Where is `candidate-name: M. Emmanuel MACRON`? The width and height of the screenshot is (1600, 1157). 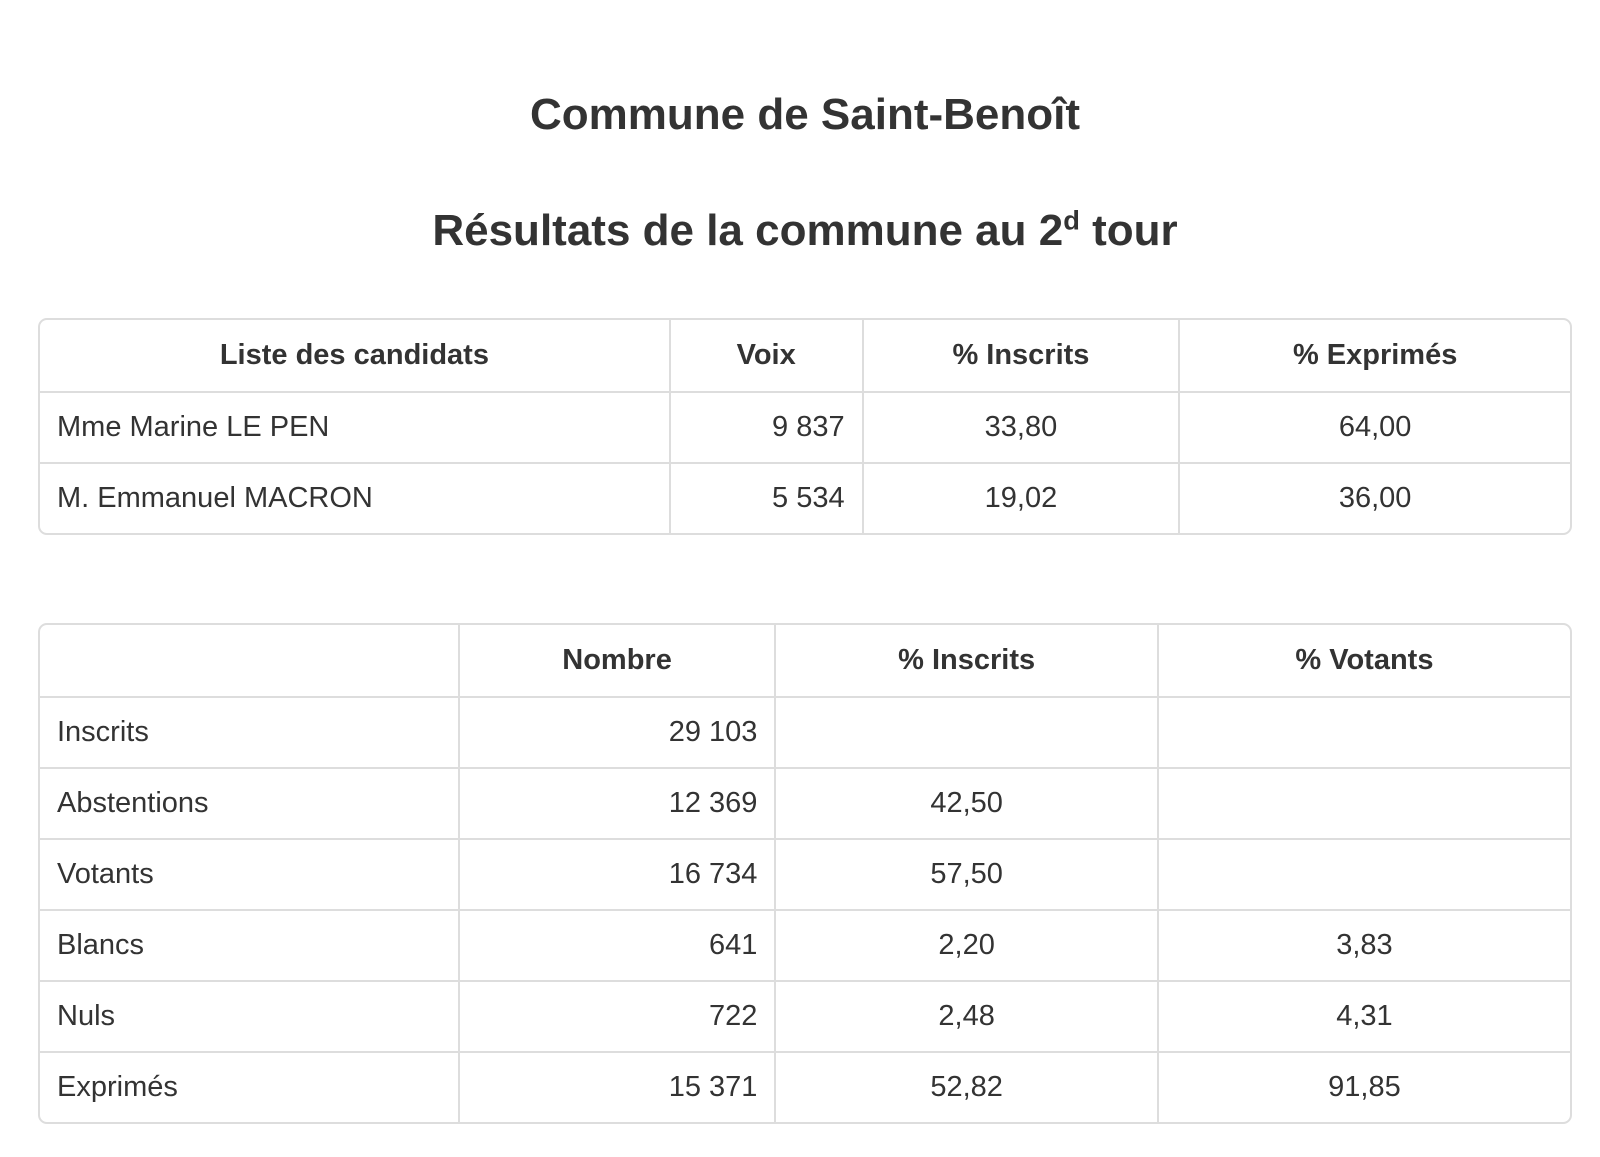 candidate-name: M. Emmanuel MACRON is located at coordinates (354, 497).